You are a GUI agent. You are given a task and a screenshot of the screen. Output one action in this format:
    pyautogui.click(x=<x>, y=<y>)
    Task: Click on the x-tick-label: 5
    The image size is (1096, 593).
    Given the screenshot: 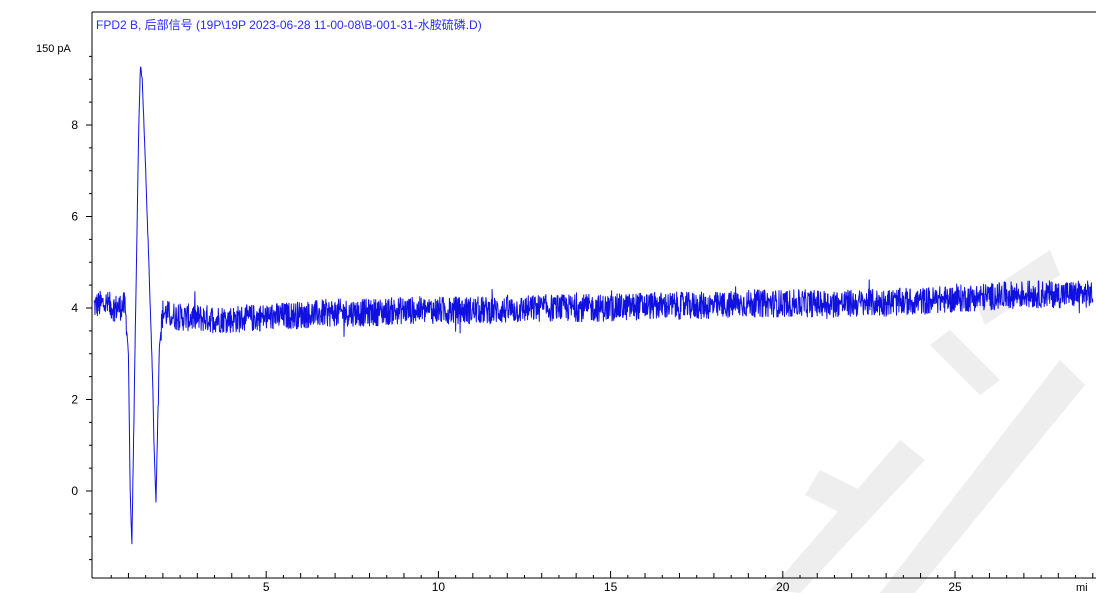 What is the action you would take?
    pyautogui.click(x=266, y=586)
    